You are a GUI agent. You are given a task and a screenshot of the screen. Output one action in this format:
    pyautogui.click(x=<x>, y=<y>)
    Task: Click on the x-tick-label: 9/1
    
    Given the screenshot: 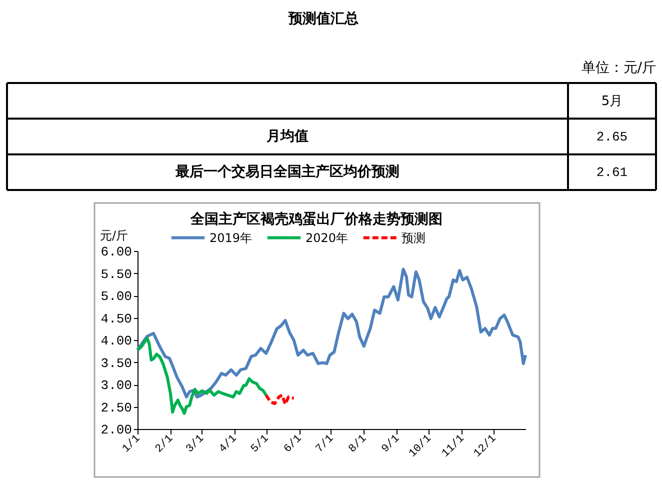 What is the action you would take?
    pyautogui.click(x=391, y=444)
    